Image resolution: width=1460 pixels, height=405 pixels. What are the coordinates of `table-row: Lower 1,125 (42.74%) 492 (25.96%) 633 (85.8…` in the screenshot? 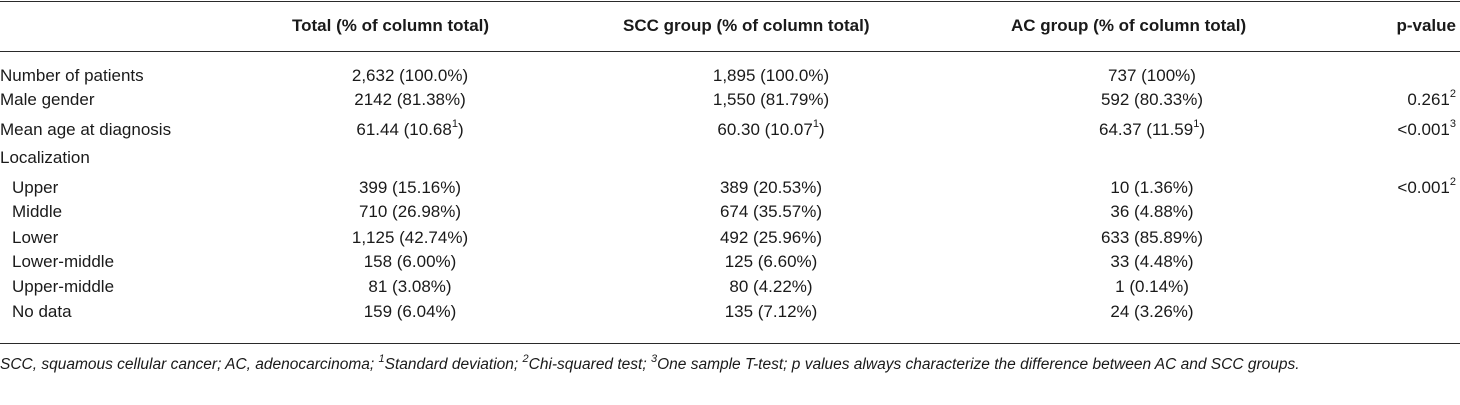 It's located at (730, 238).